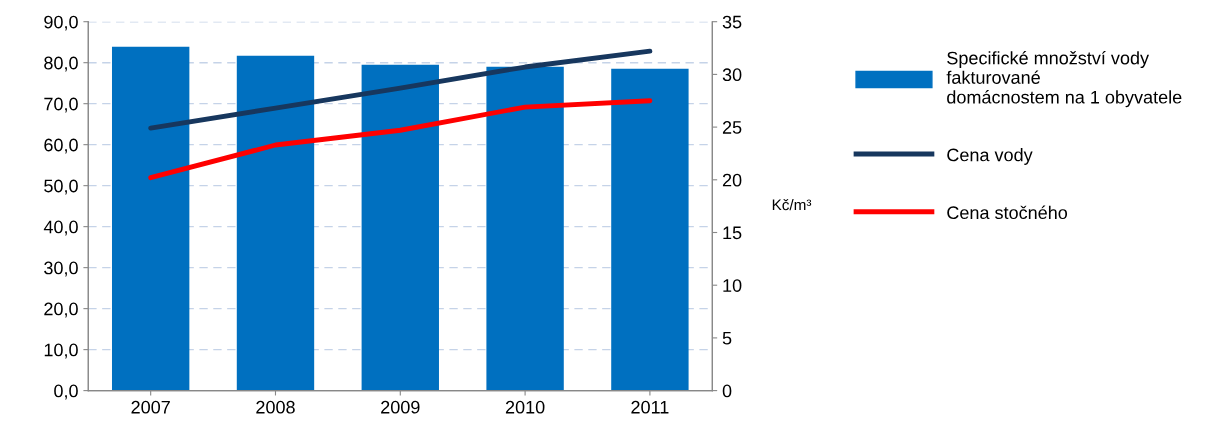 Image resolution: width=1226 pixels, height=434 pixels. I want to click on y2-tick-label: 20, so click(732, 180).